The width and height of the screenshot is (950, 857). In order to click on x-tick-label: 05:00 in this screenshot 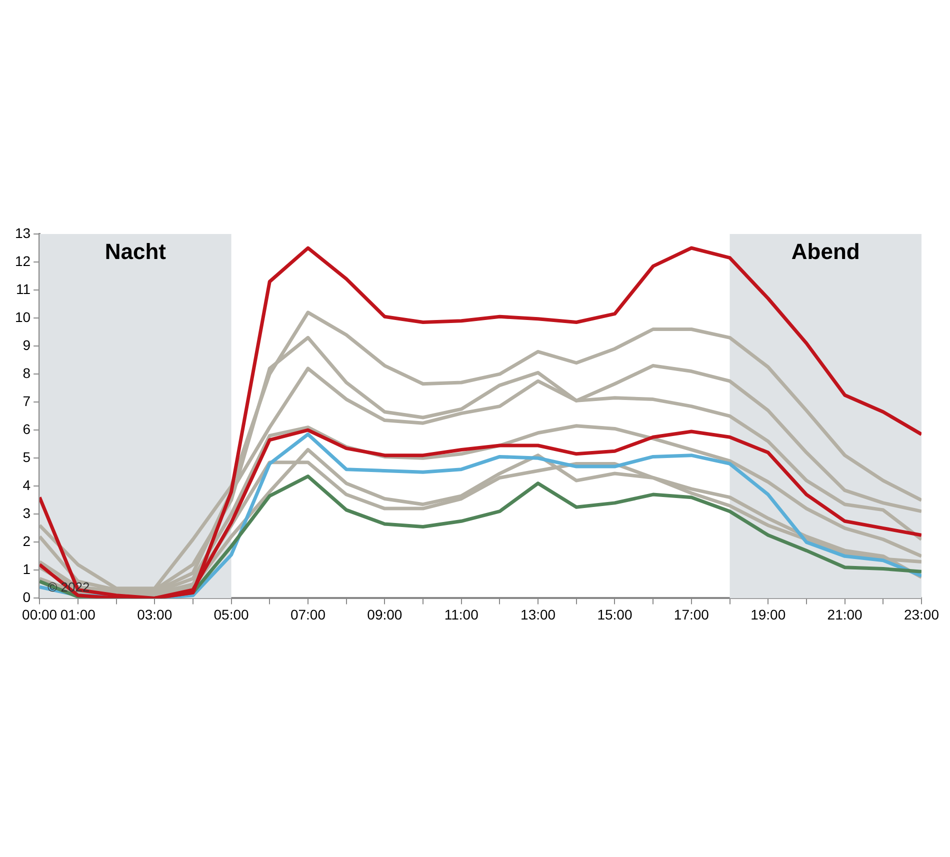, I will do `click(232, 614)`.